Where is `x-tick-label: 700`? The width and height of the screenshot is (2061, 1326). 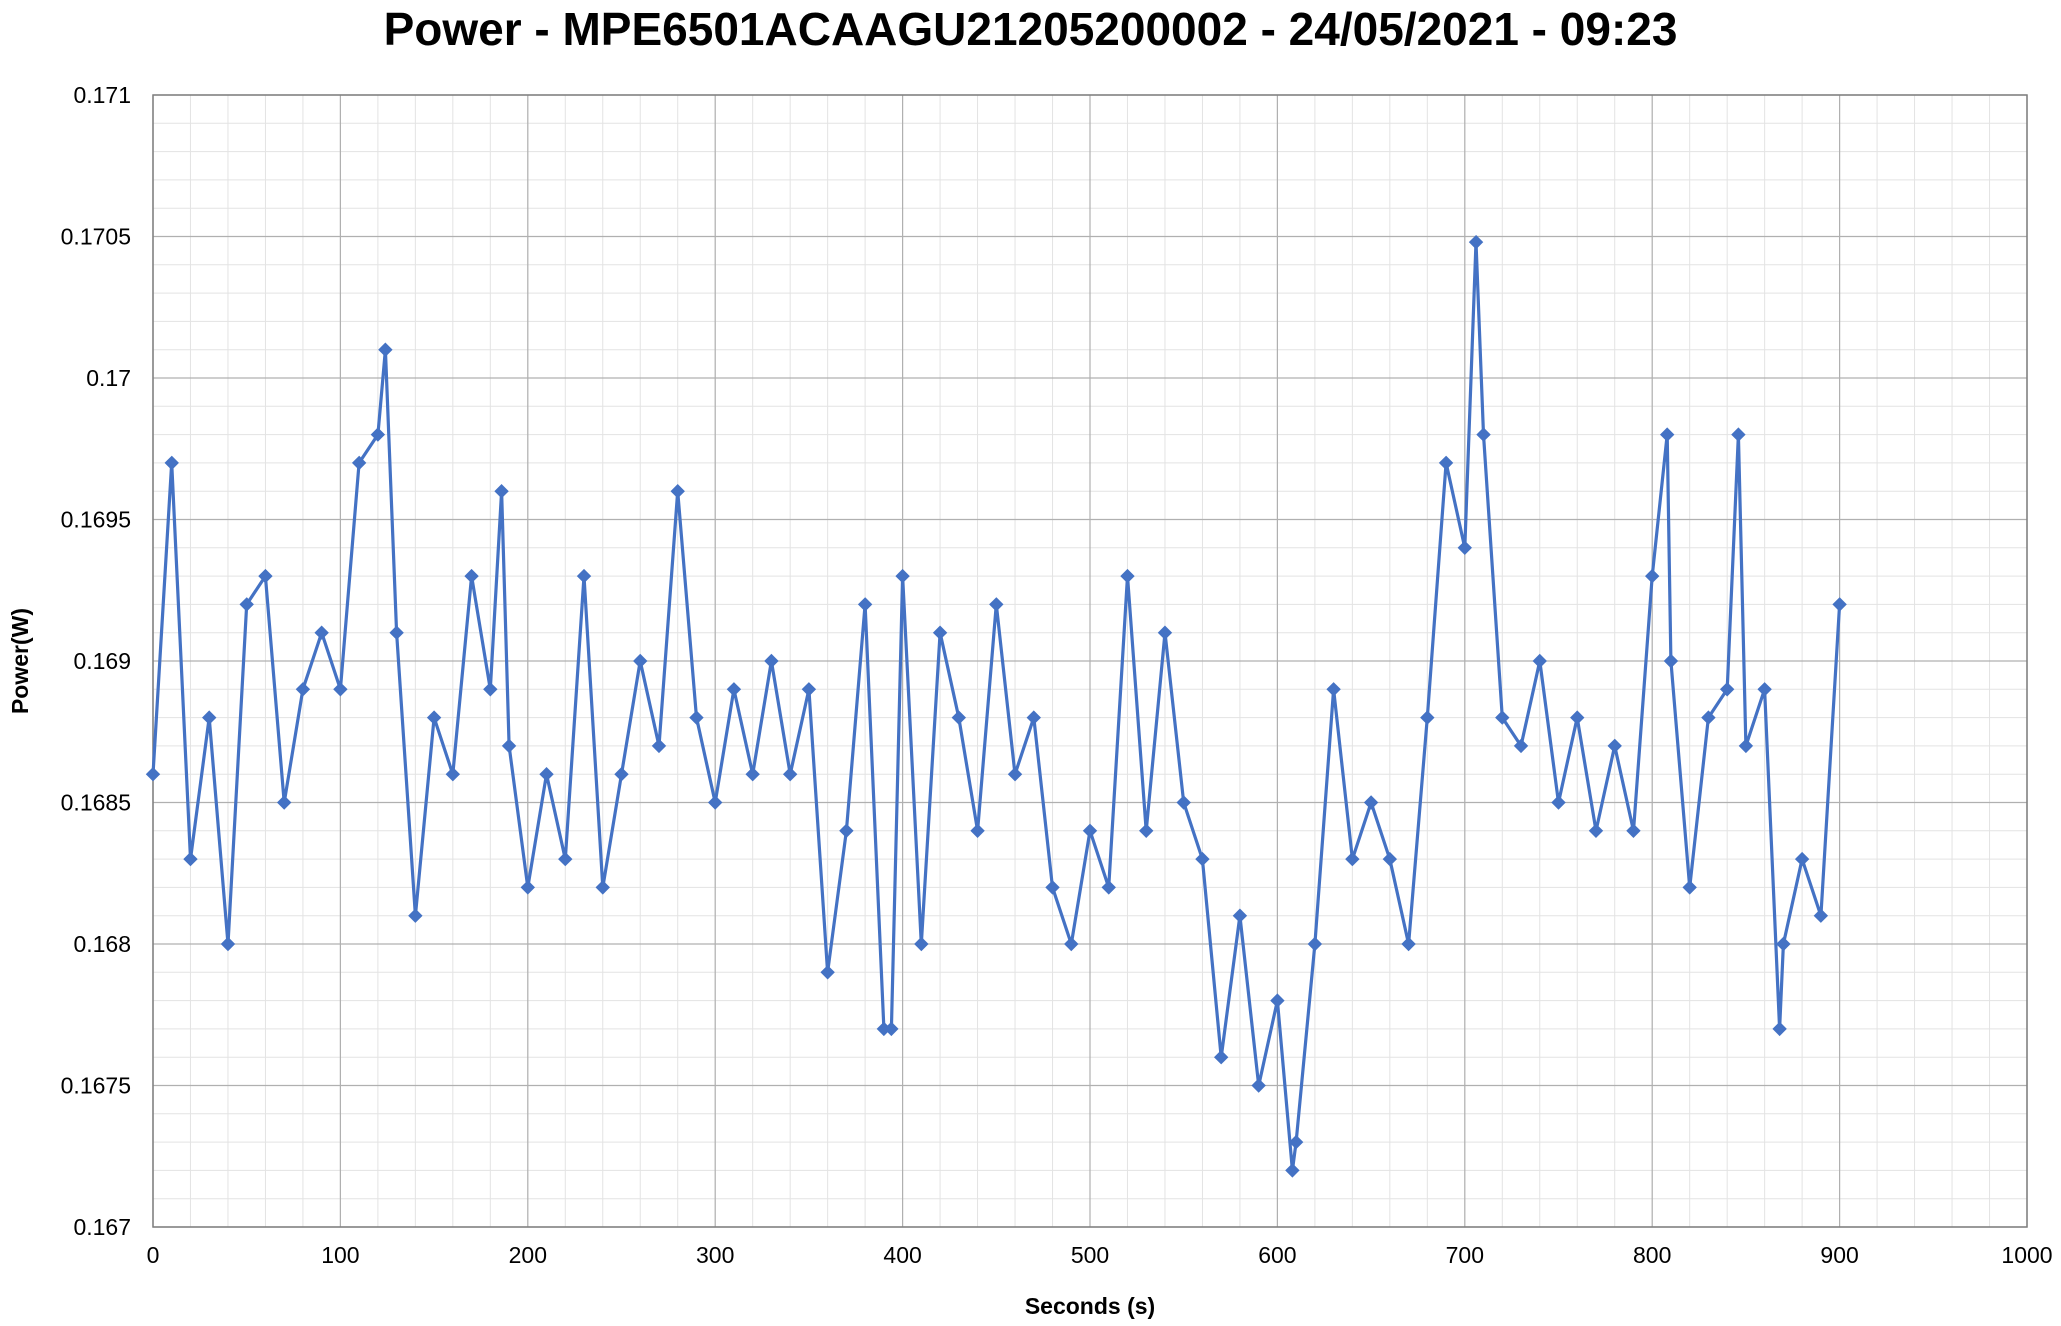
x-tick-label: 700 is located at coordinates (1465, 1255).